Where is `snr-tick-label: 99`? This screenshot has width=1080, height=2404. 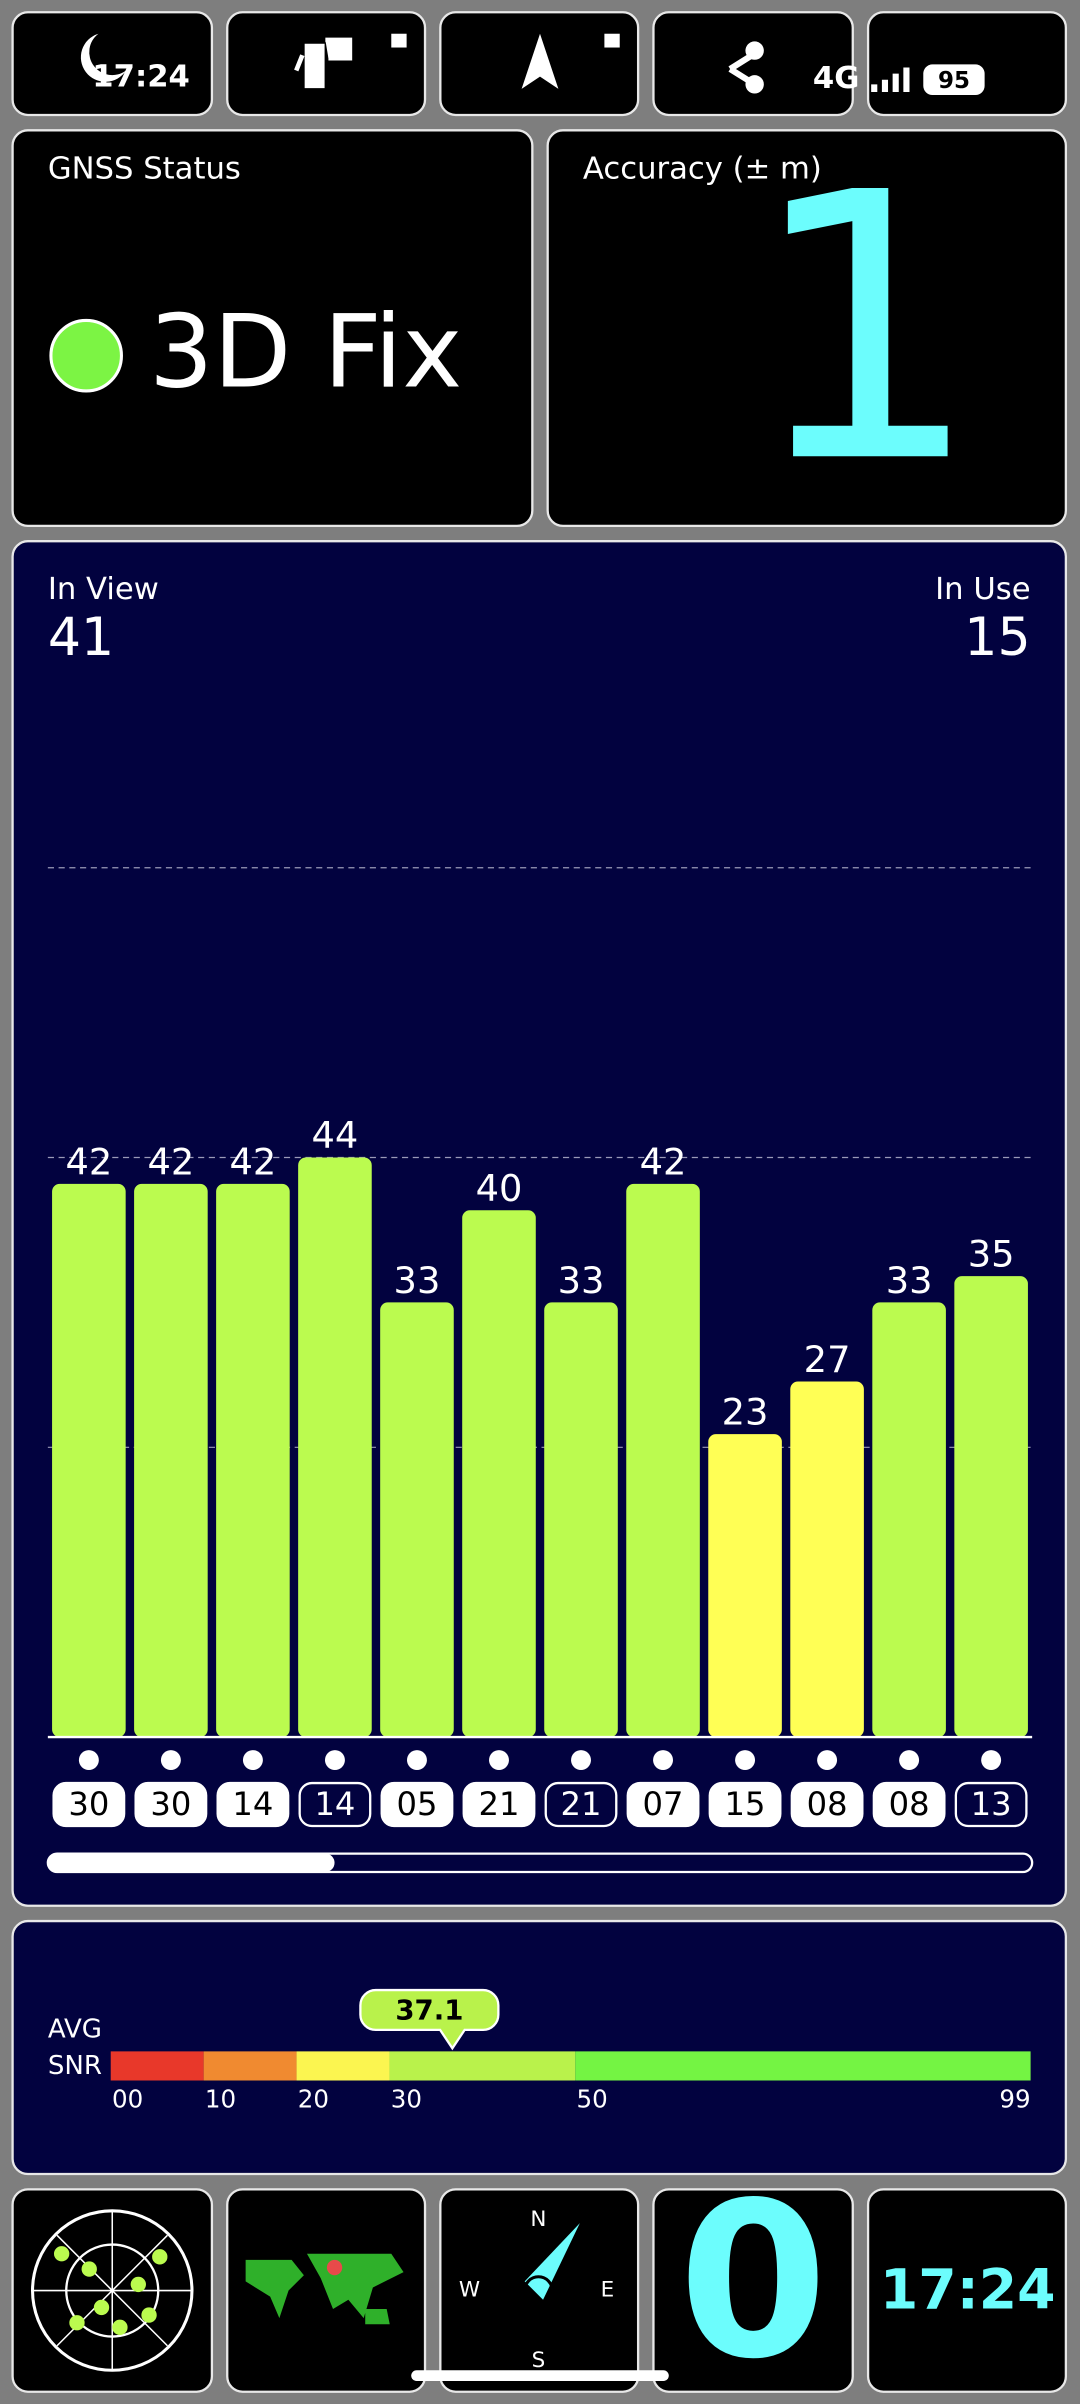
snr-tick-label: 99 is located at coordinates (1014, 2098).